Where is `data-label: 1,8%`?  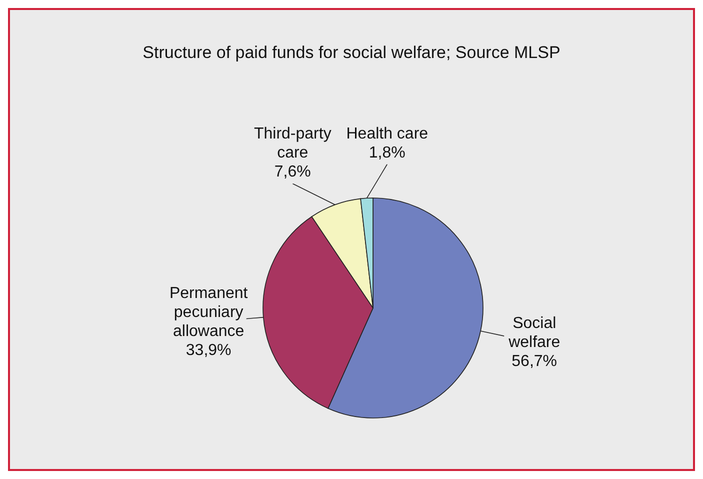
data-label: 1,8% is located at coordinates (387, 153).